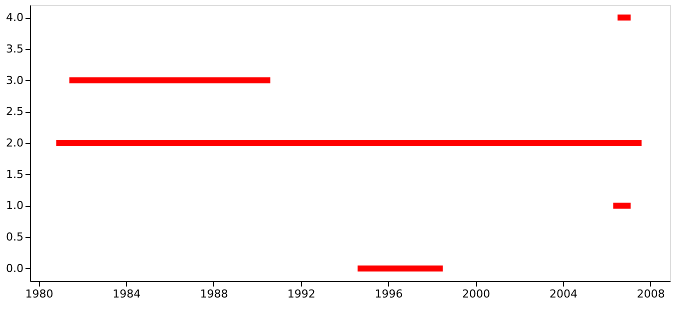 The width and height of the screenshot is (700, 327). What do you see at coordinates (15, 49) in the screenshot?
I see `y-tick-label: 3.5` at bounding box center [15, 49].